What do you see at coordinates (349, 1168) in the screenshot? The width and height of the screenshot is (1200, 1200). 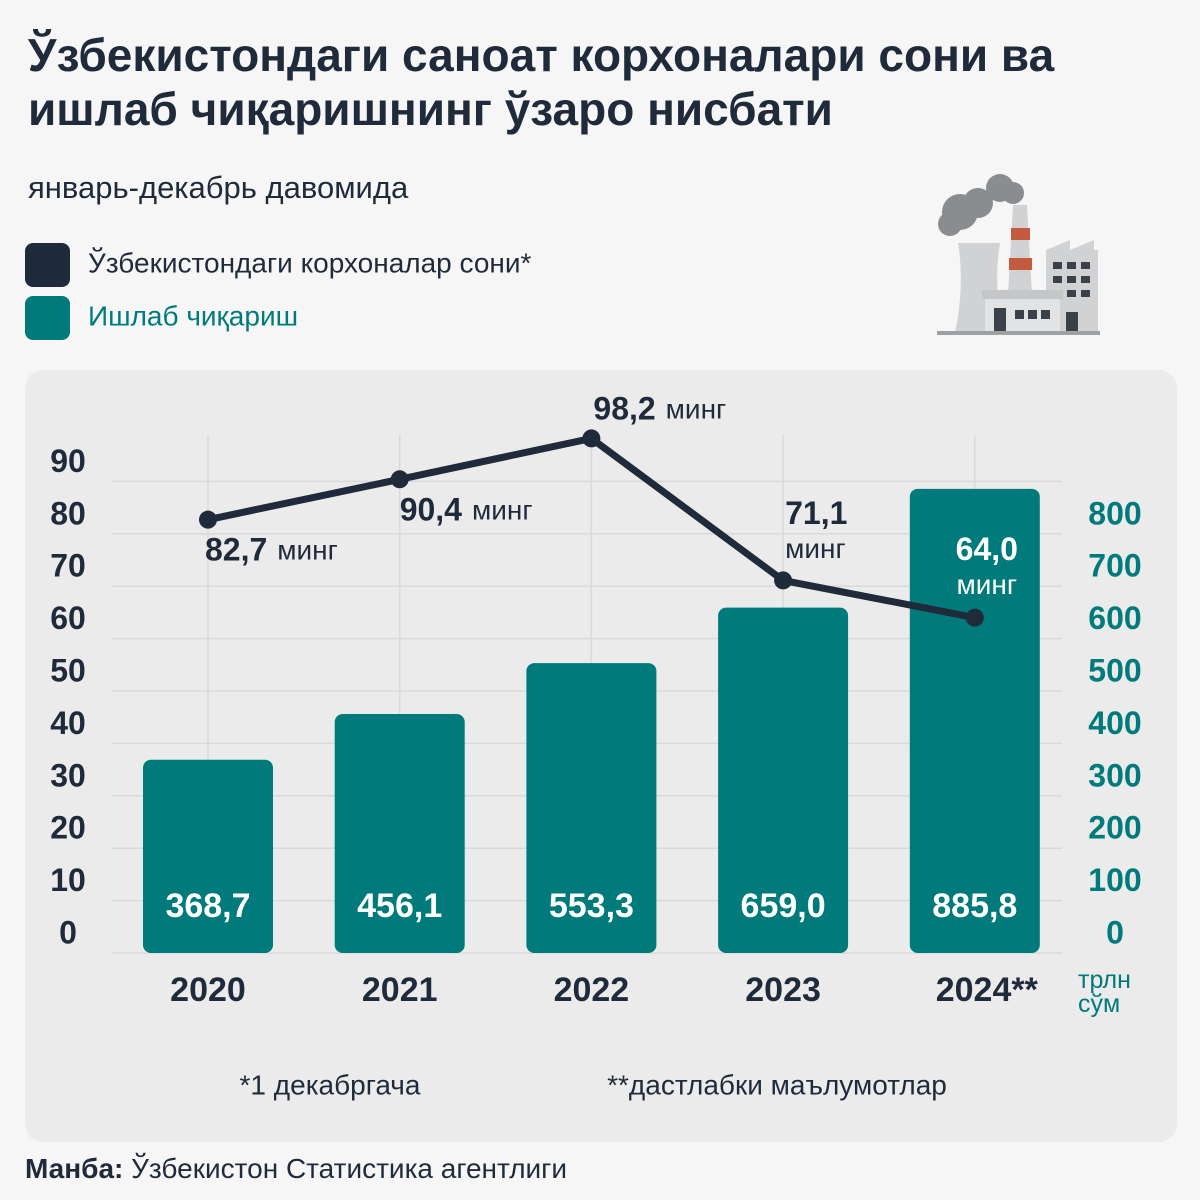 I see `source-text: Ўзбекистон Статистика агентлиги` at bounding box center [349, 1168].